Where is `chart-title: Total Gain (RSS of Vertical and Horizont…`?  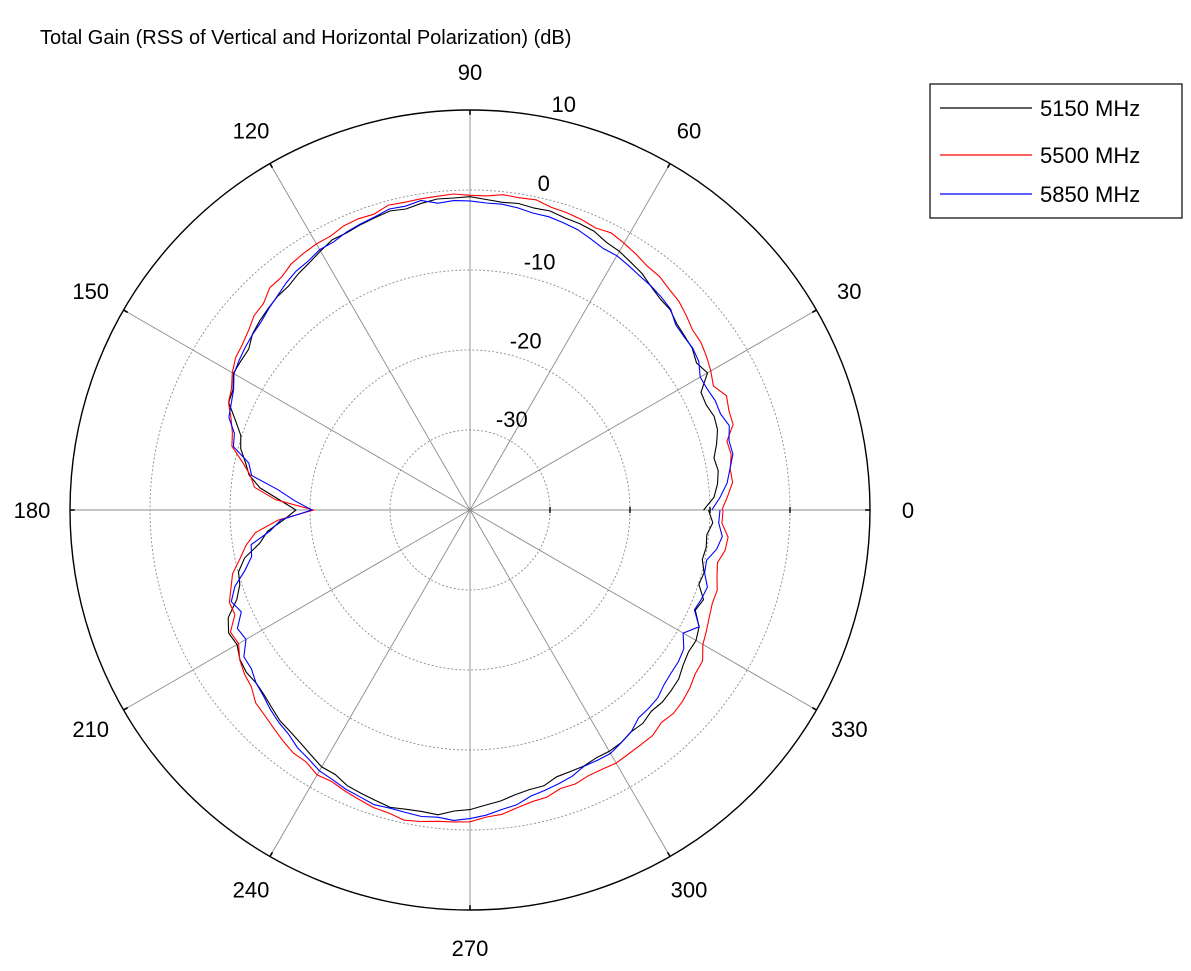
chart-title: Total Gain (RSS of Vertical and Horizont… is located at coordinates (305, 38).